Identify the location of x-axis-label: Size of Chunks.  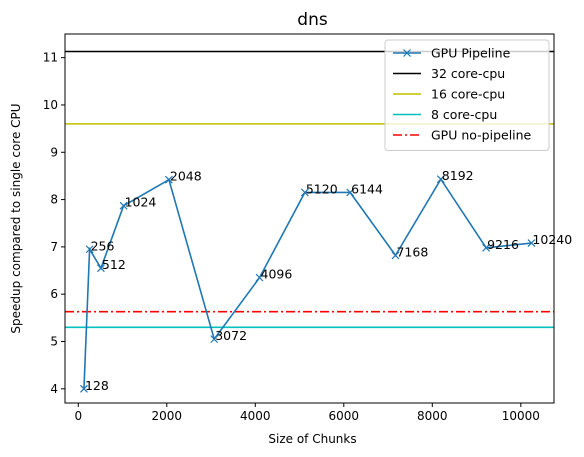
(312, 439).